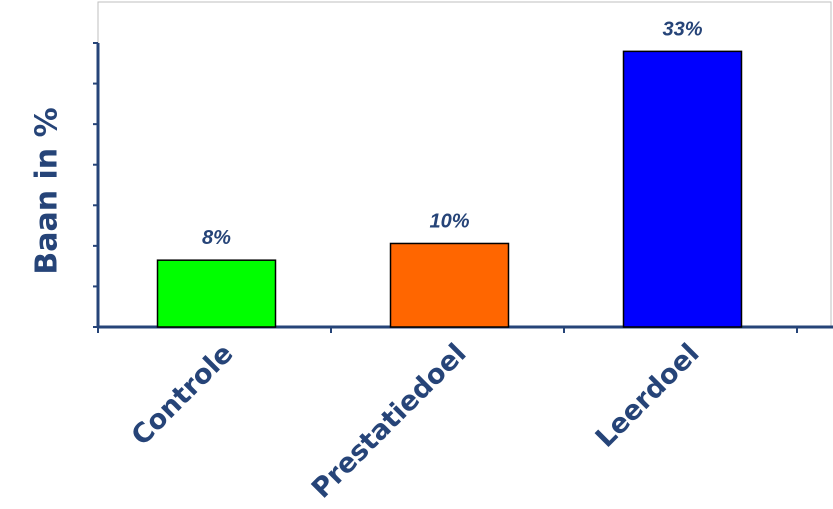 The height and width of the screenshot is (509, 833). Describe the element at coordinates (682, 29) in the screenshot. I see `data-label-leerdoel: 33%` at that location.